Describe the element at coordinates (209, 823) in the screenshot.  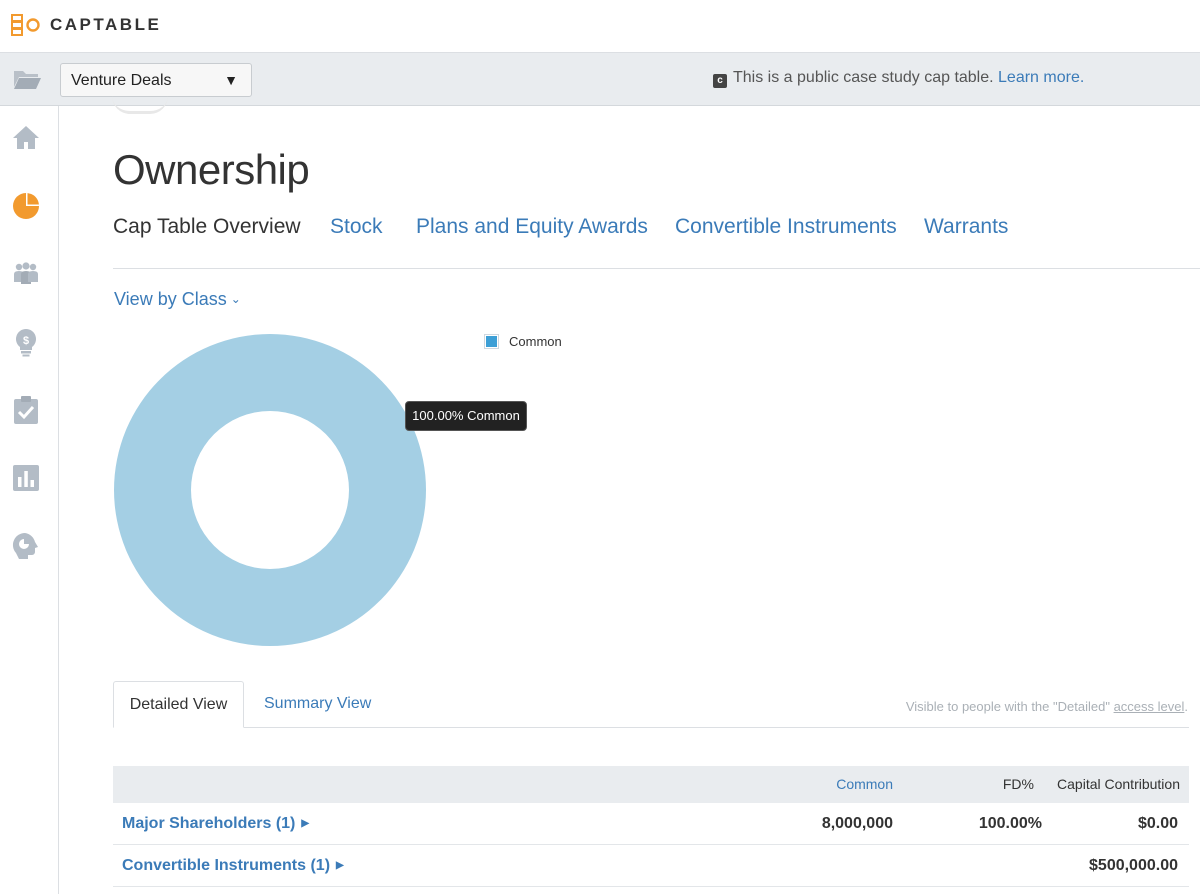
I see `row-label: Major Shareholders (1)` at that location.